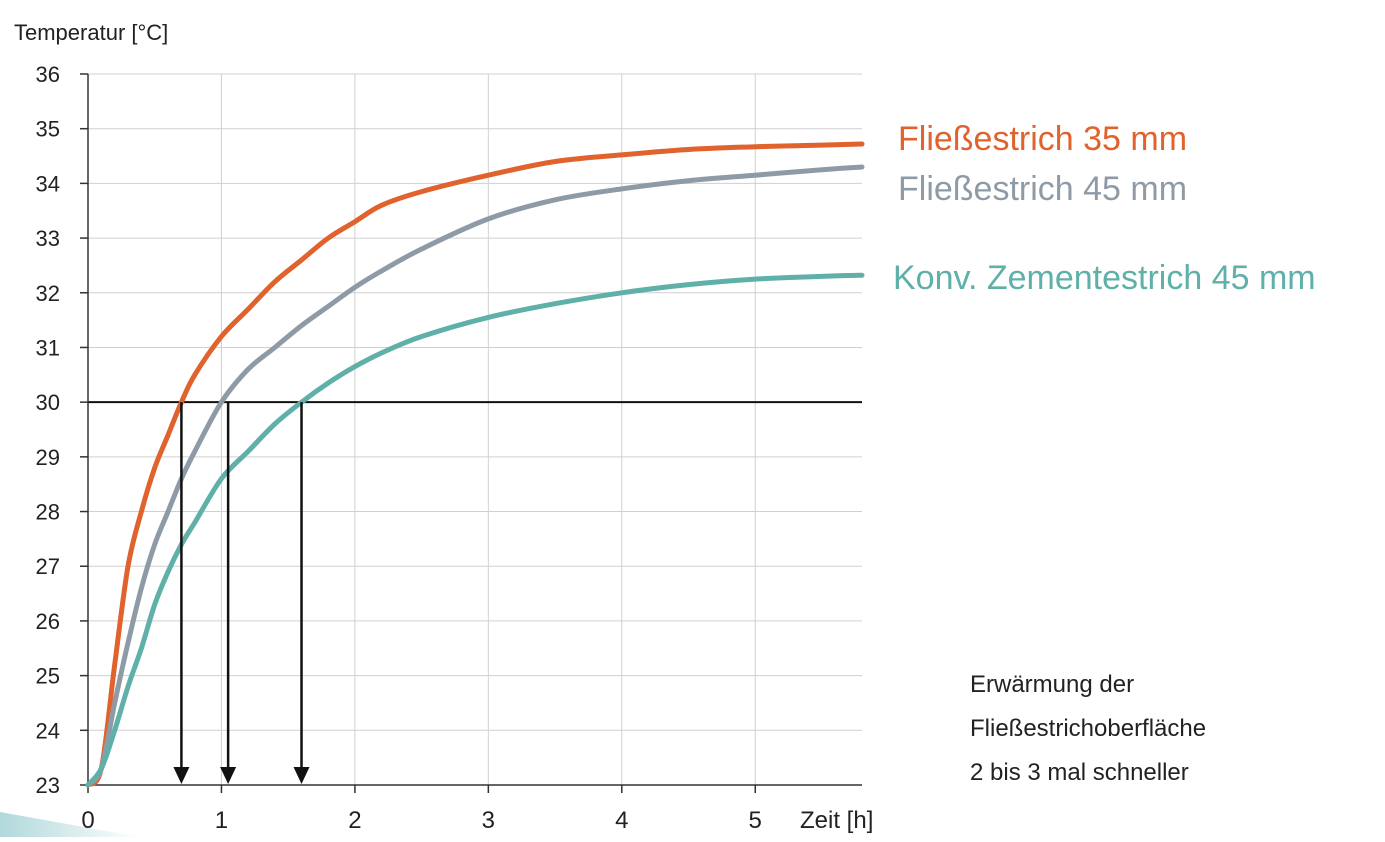 Image resolution: width=1385 pixels, height=842 pixels. I want to click on y-tick-label: 28, so click(48, 512).